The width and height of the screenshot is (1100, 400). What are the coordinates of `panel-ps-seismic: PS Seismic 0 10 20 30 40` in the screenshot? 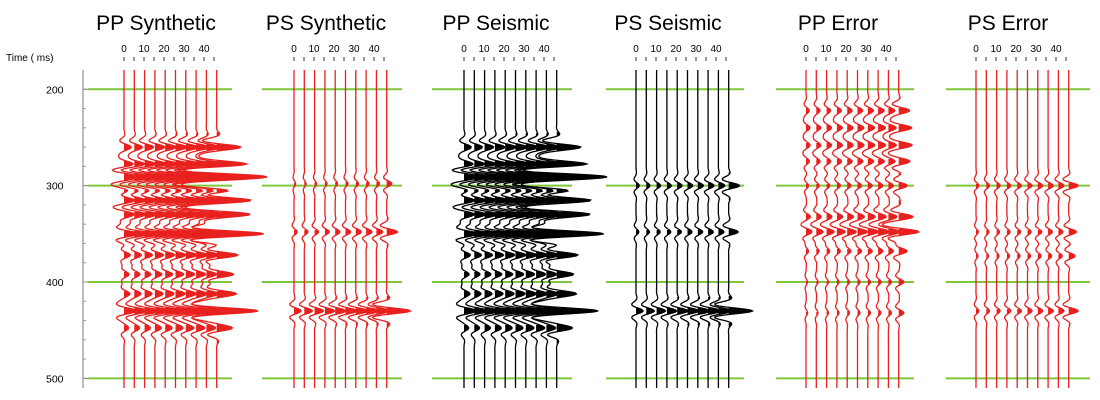 It's located at (684, 200).